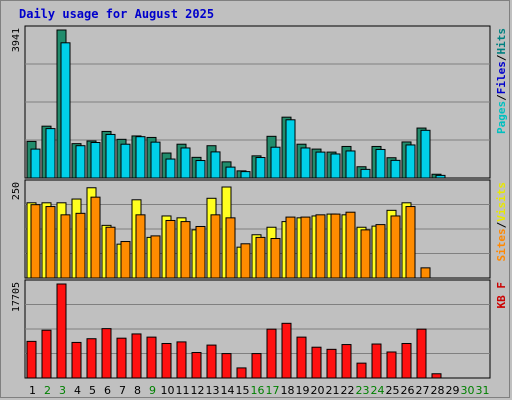 The height and width of the screenshot is (400, 512). I want to click on legend-entry: Hits, so click(501, 41).